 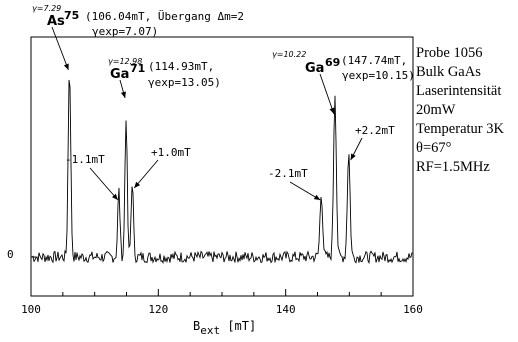 I want to click on arrow-ga69, so click(x=327, y=94).